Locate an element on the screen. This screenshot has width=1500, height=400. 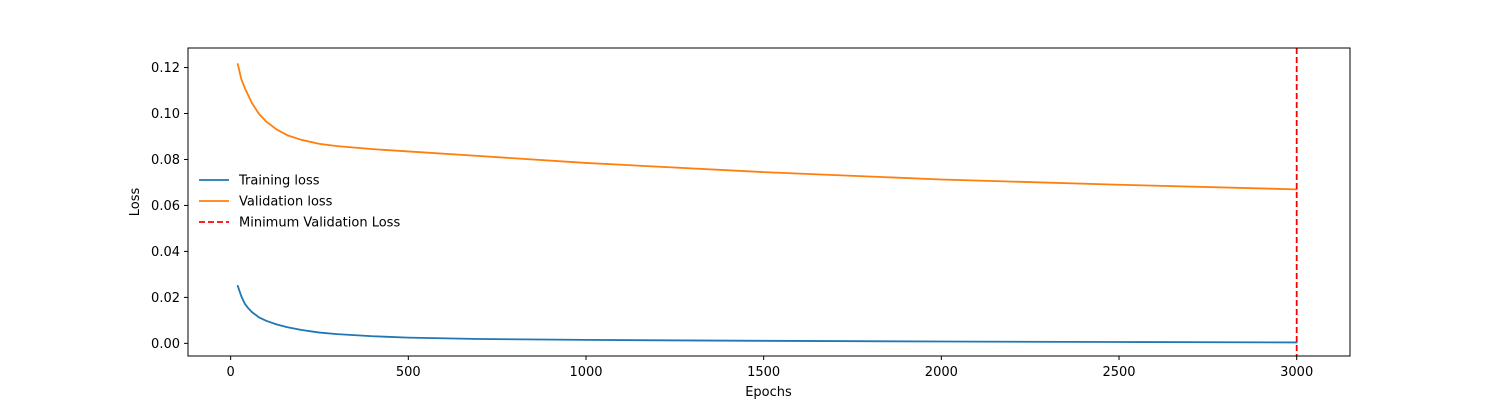
x-tick-label: 500 is located at coordinates (408, 372).